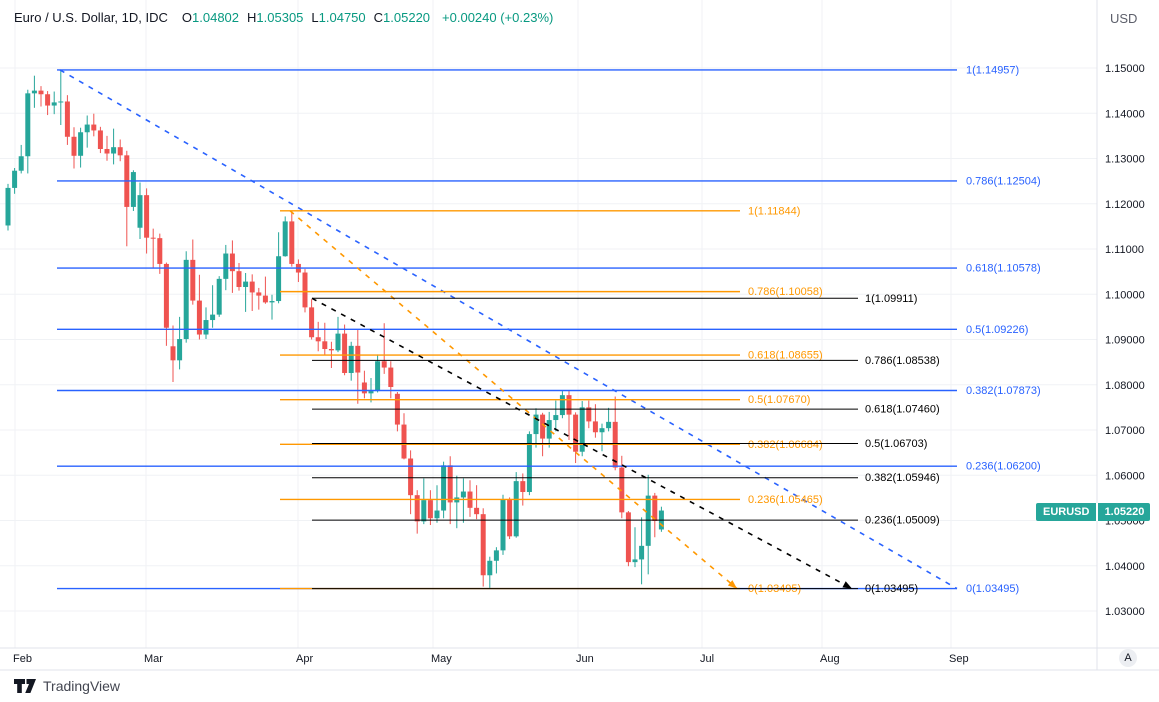  What do you see at coordinates (959, 659) in the screenshot?
I see `time-tick-label: Sep` at bounding box center [959, 659].